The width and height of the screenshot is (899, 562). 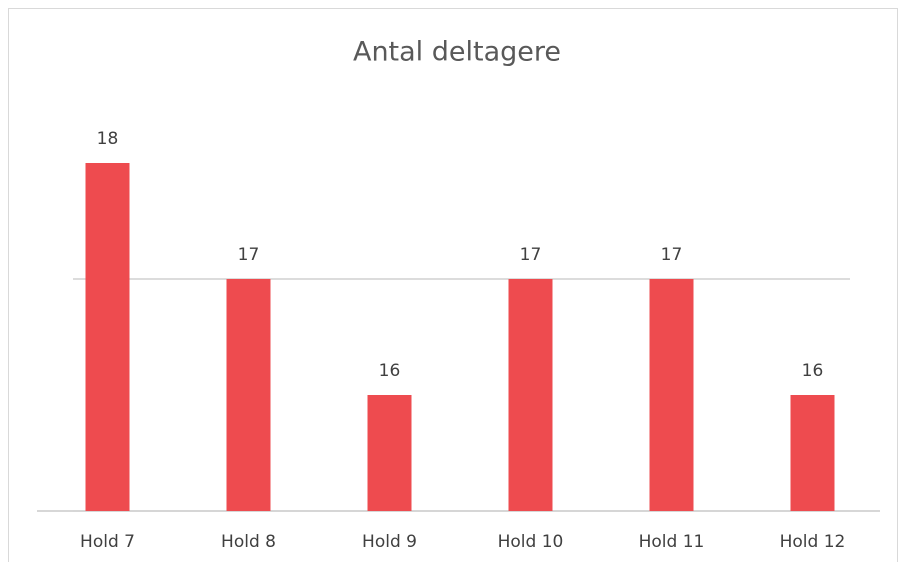 I want to click on data-label: 18, so click(x=108, y=139).